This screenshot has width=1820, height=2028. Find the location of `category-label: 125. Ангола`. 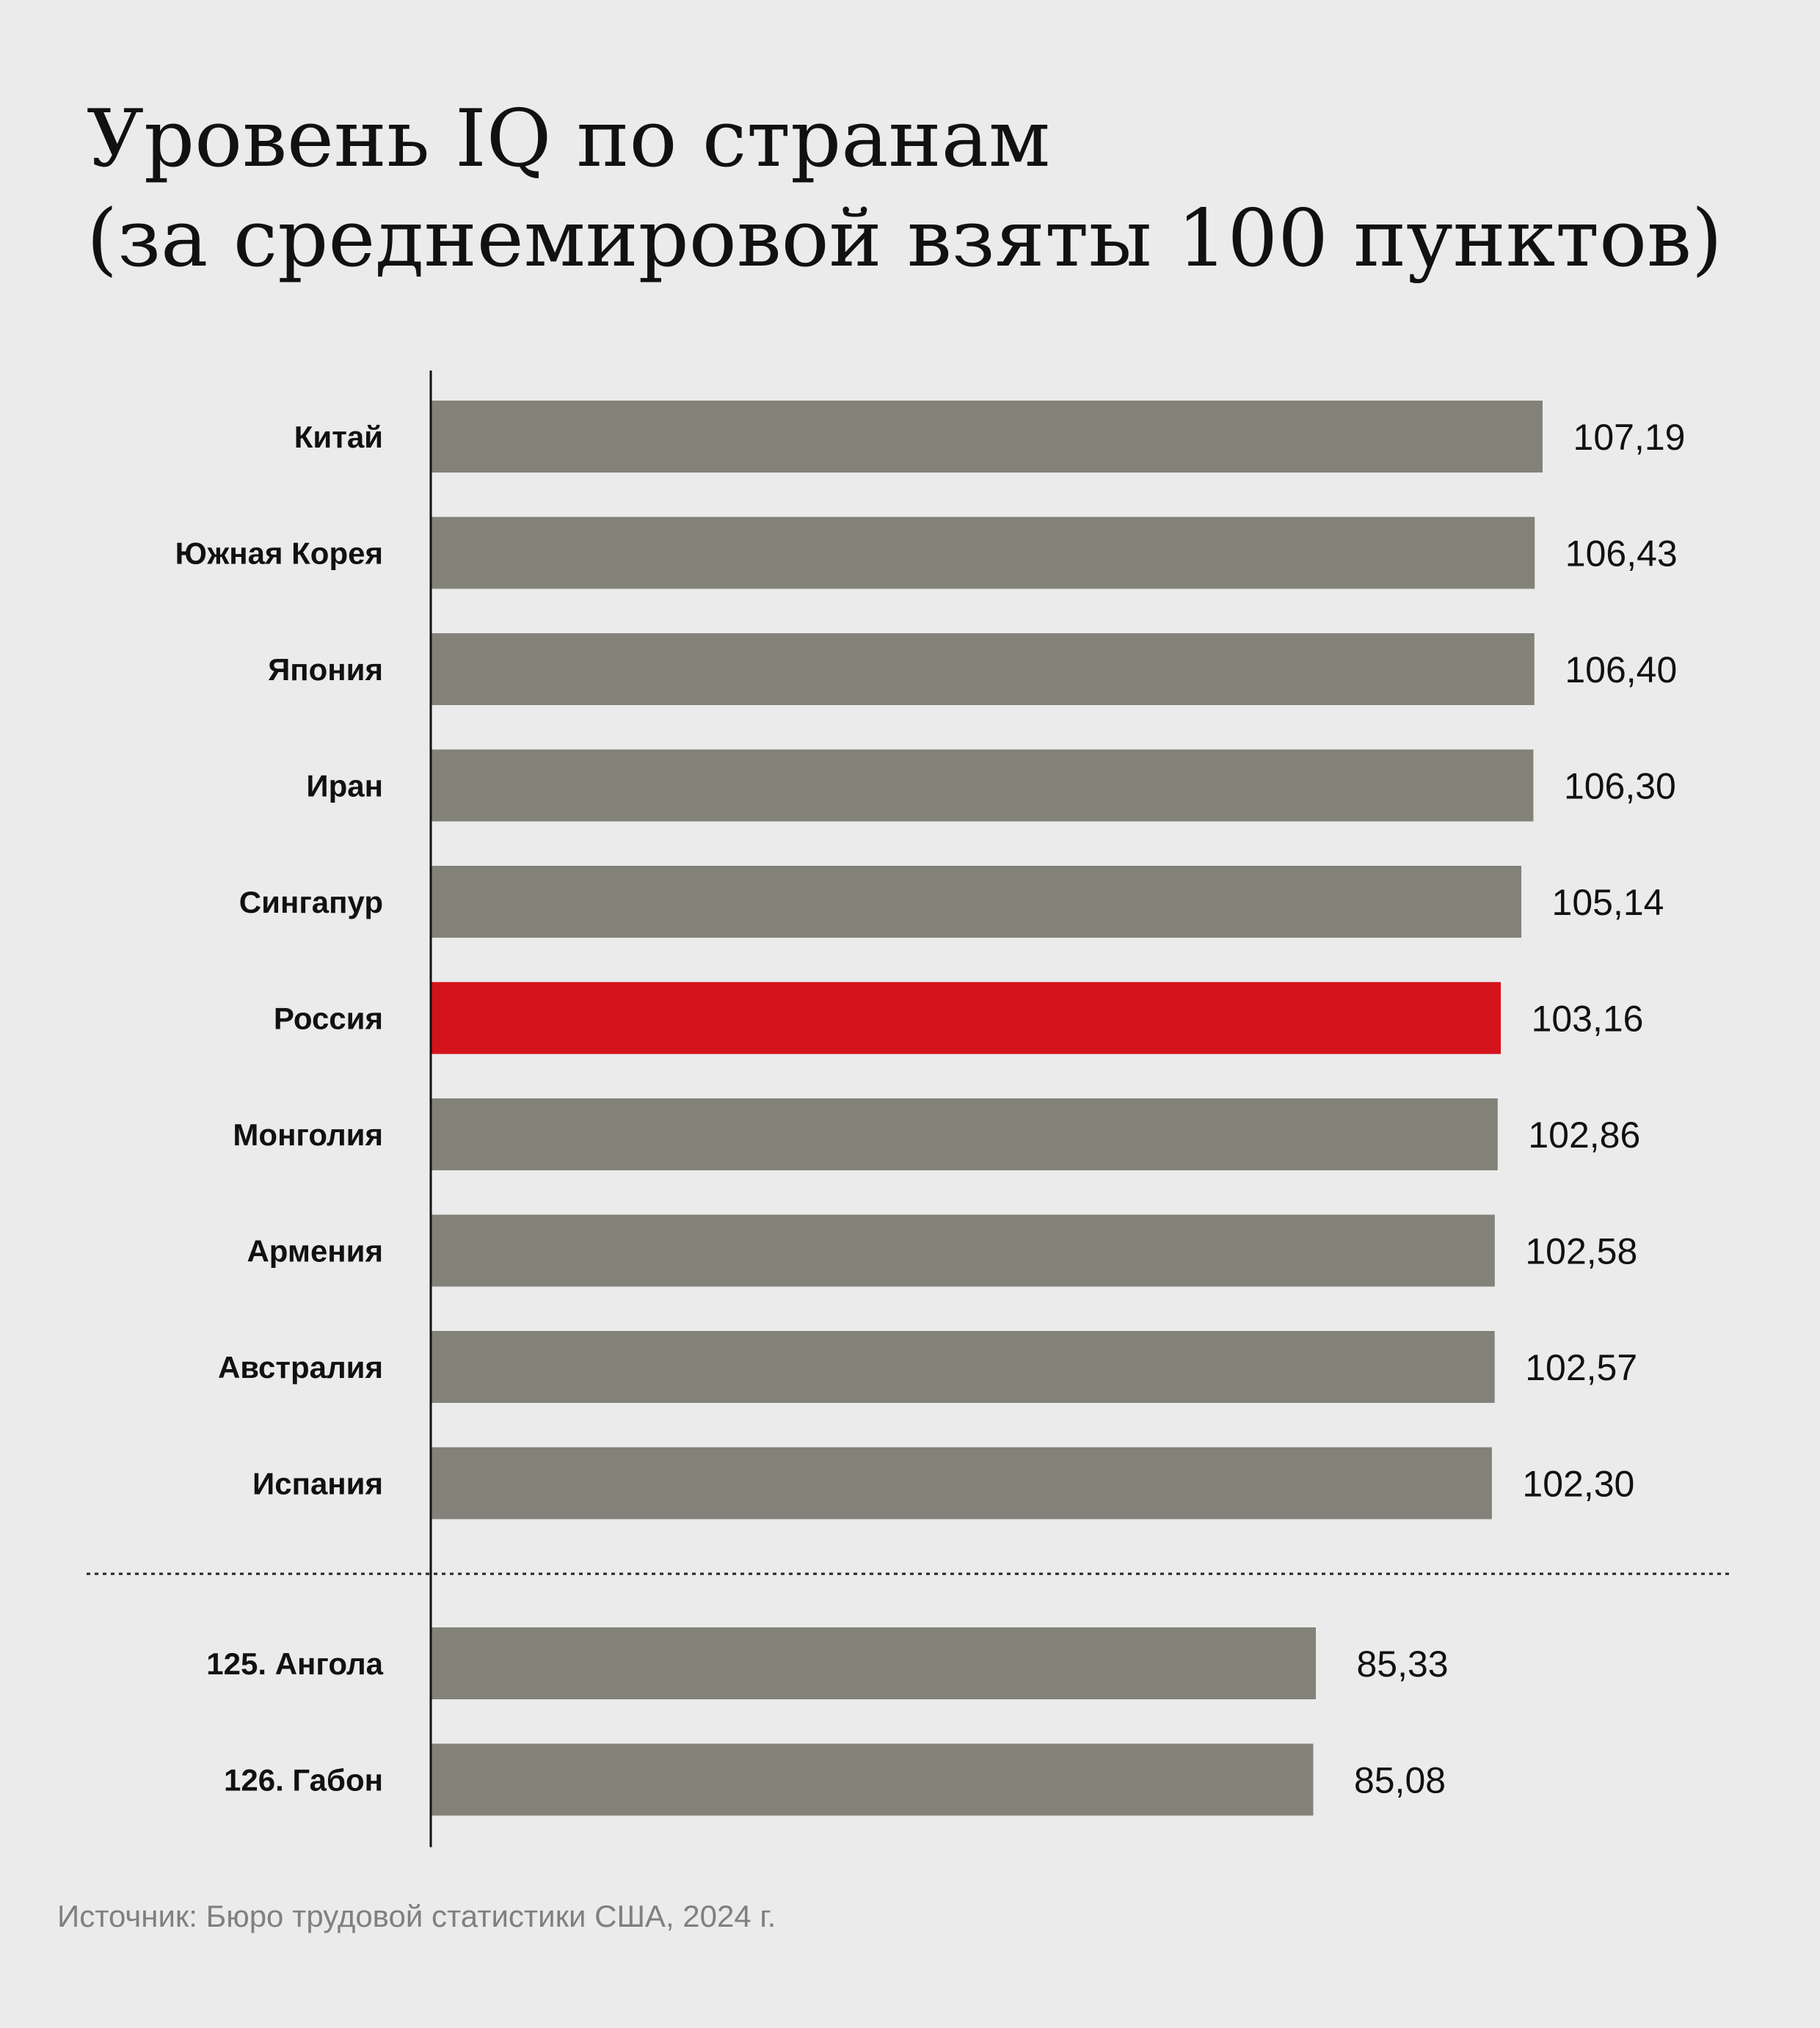

category-label: 125. Ангола is located at coordinates (294, 1663).